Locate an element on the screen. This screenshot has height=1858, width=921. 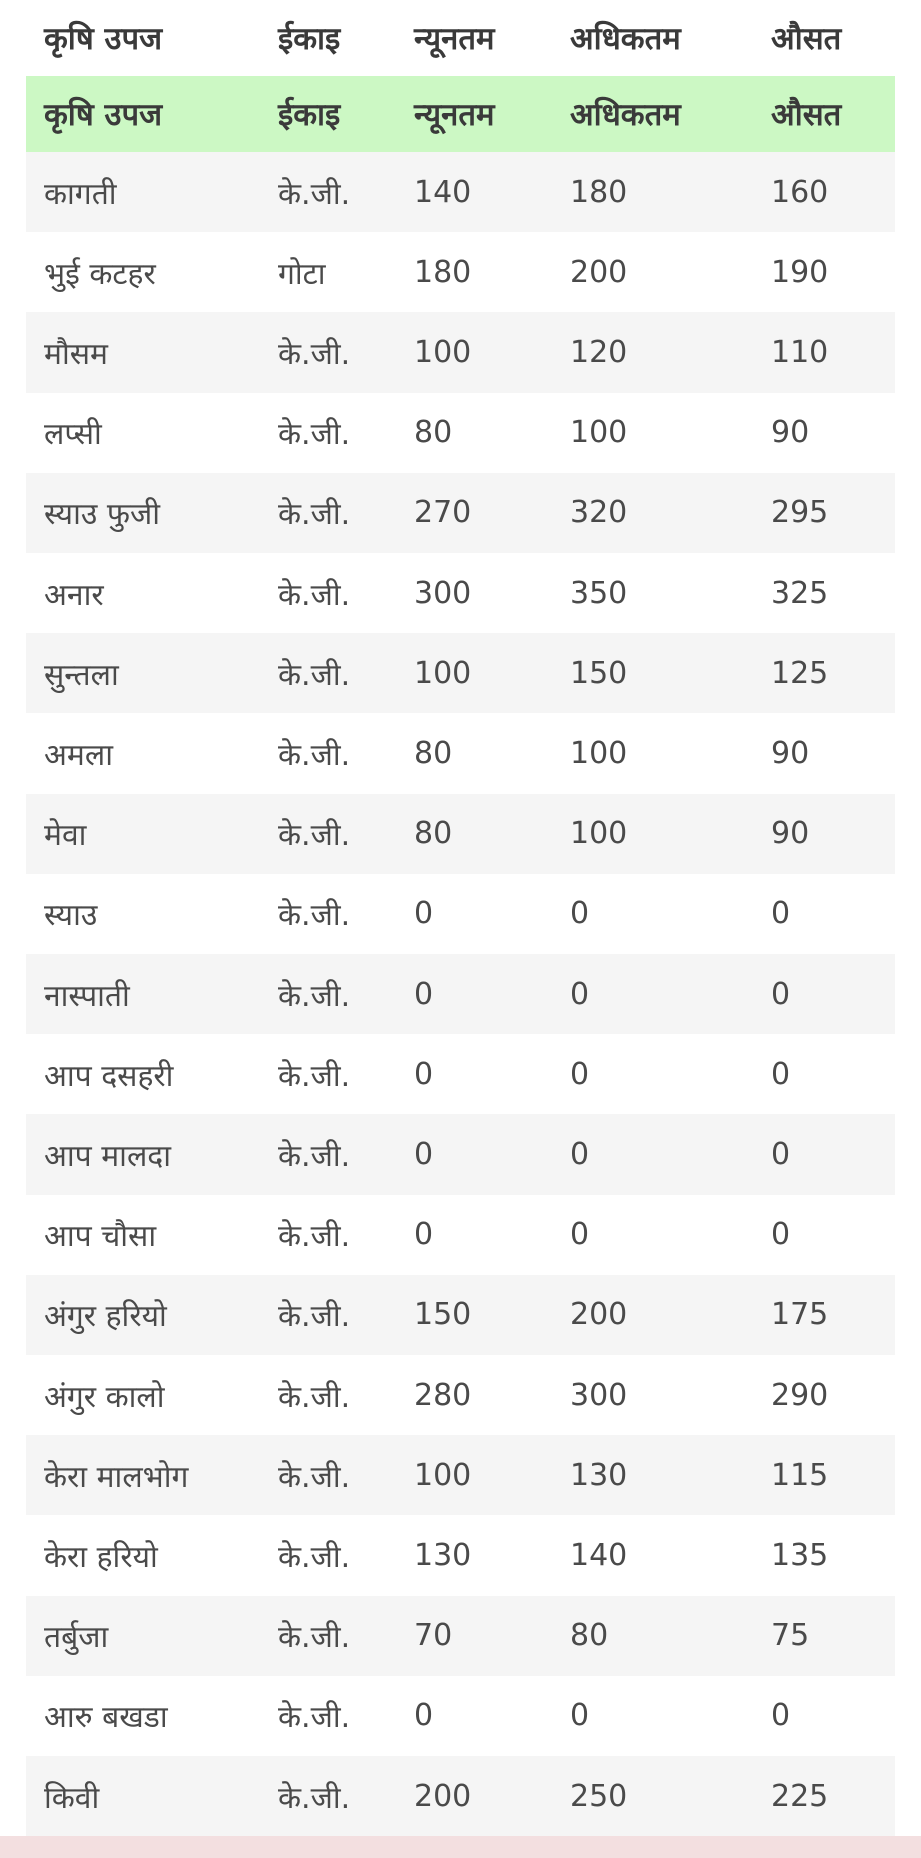
header-min: न्यूनतम is located at coordinates (454, 39).